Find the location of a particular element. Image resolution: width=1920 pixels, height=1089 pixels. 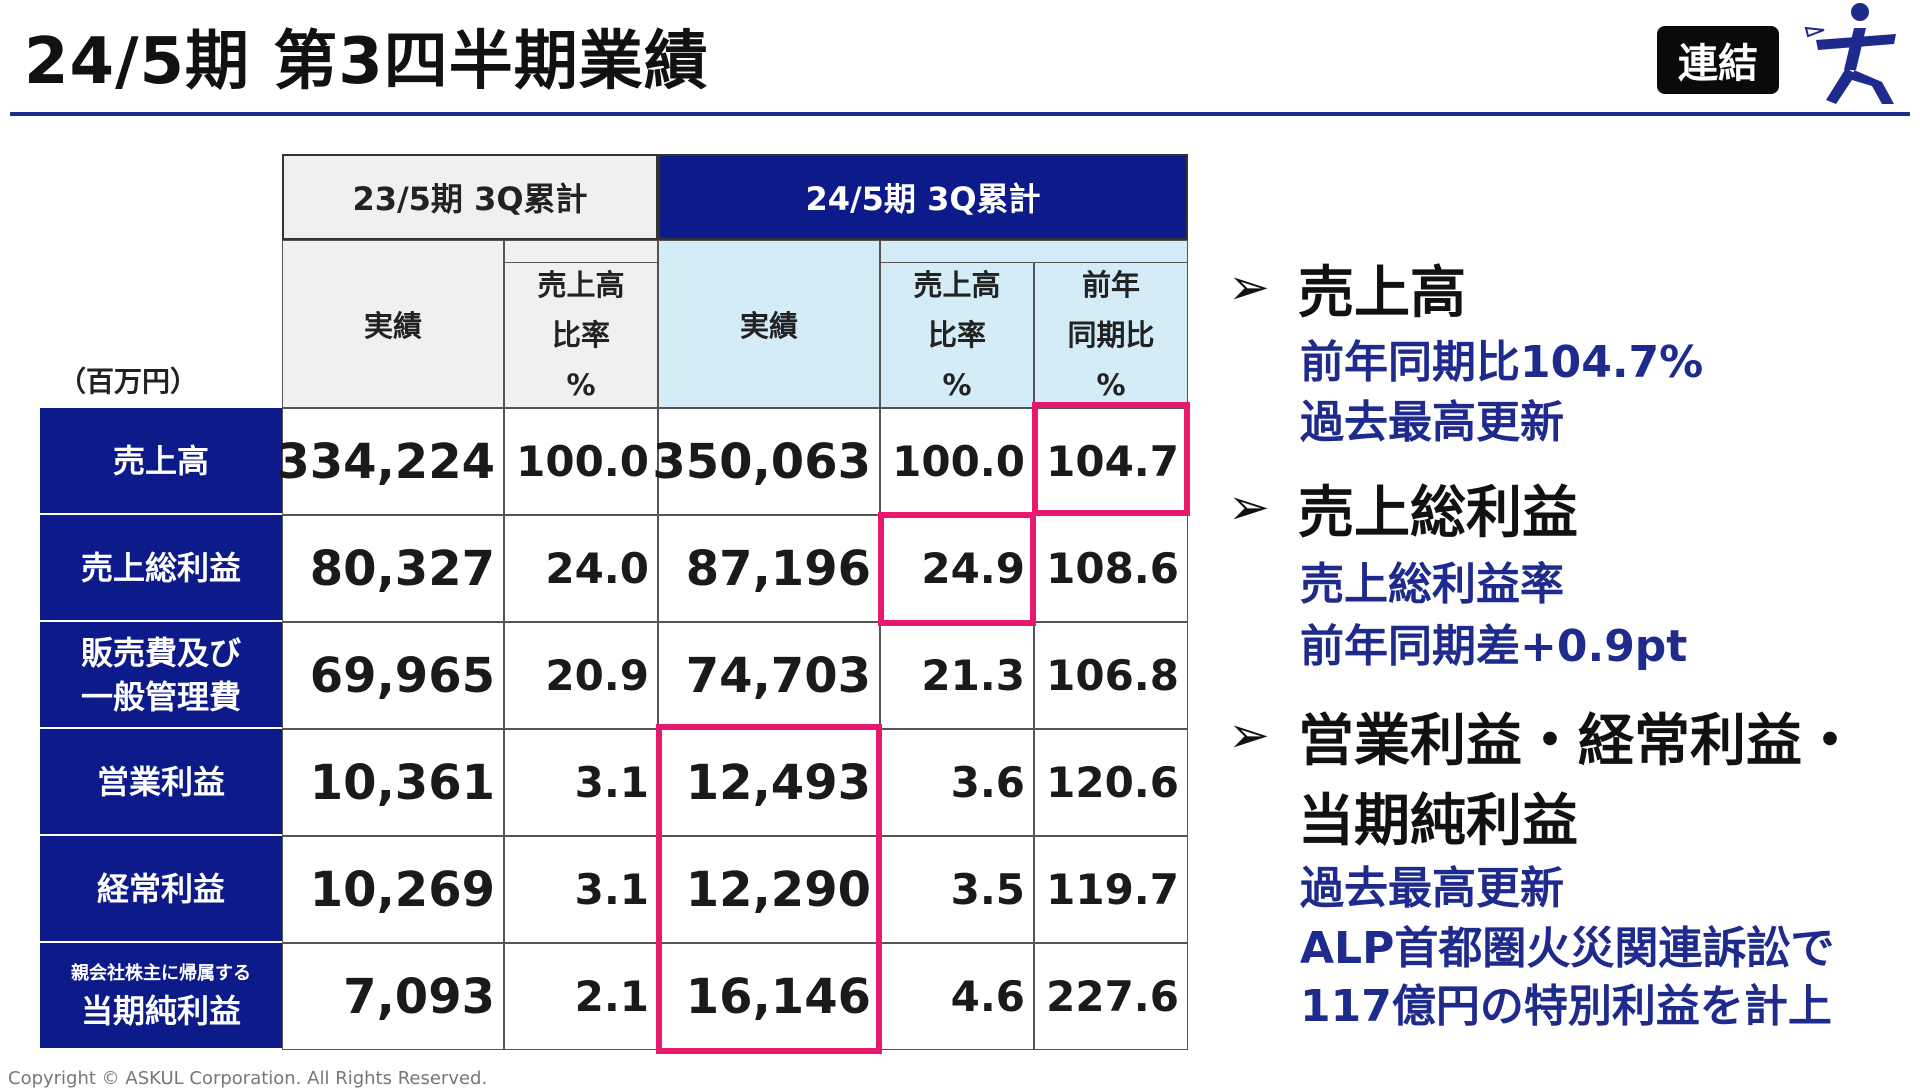

header-current-period: 24/5期 3Q累計 is located at coordinates (923, 197).